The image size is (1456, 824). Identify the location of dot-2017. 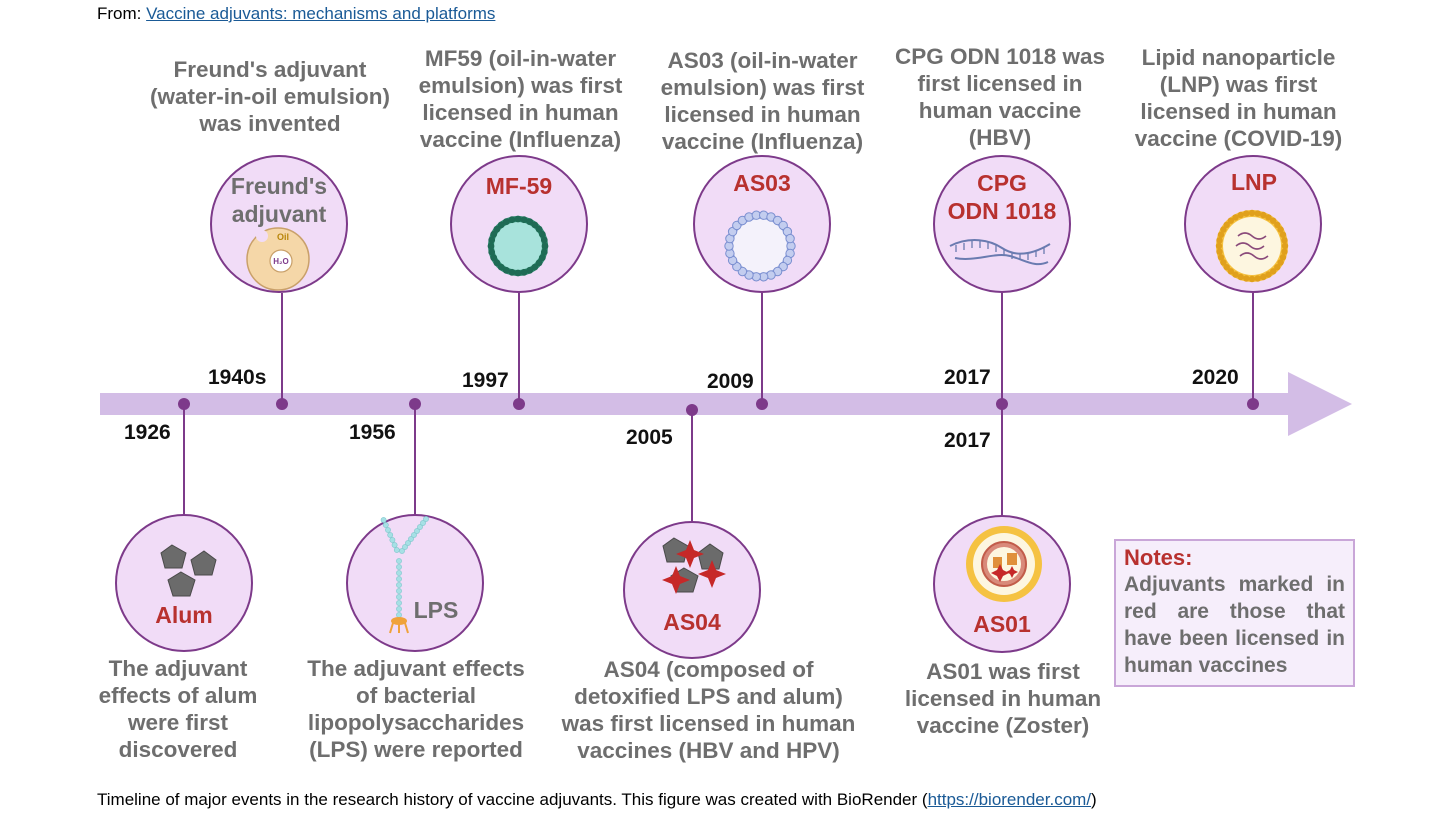
(1002, 404).